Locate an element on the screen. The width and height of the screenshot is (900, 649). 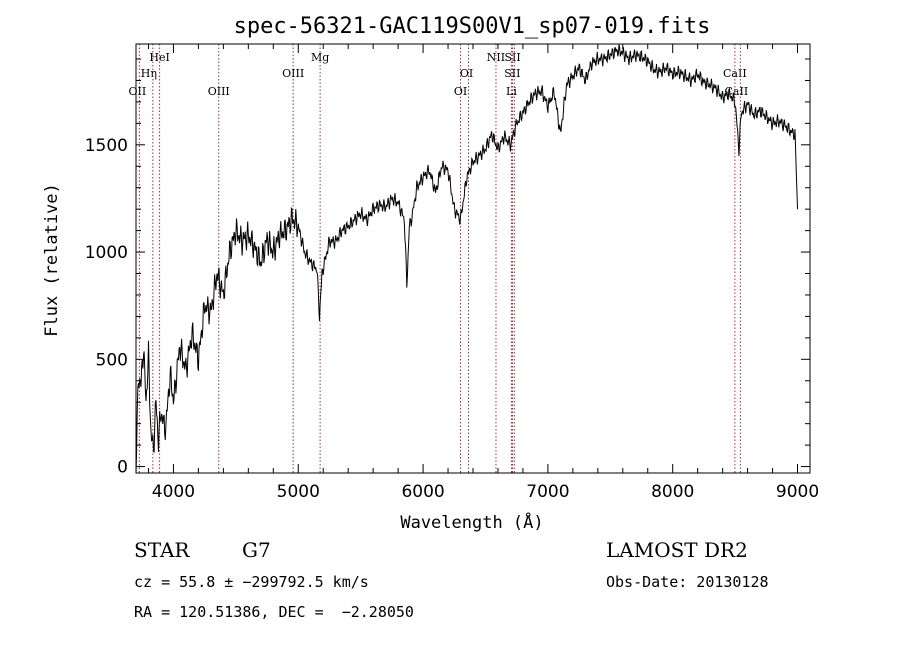
line-marker-label: Mg is located at coordinates (320, 57).